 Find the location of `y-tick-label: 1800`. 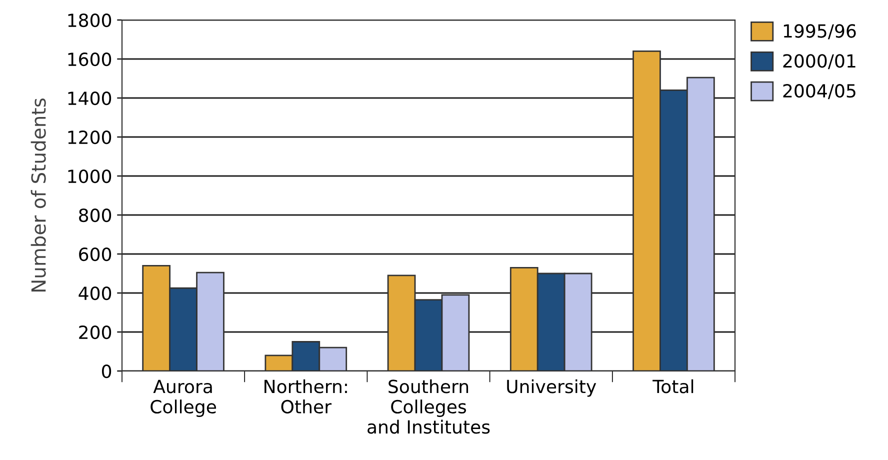

y-tick-label: 1800 is located at coordinates (90, 20).